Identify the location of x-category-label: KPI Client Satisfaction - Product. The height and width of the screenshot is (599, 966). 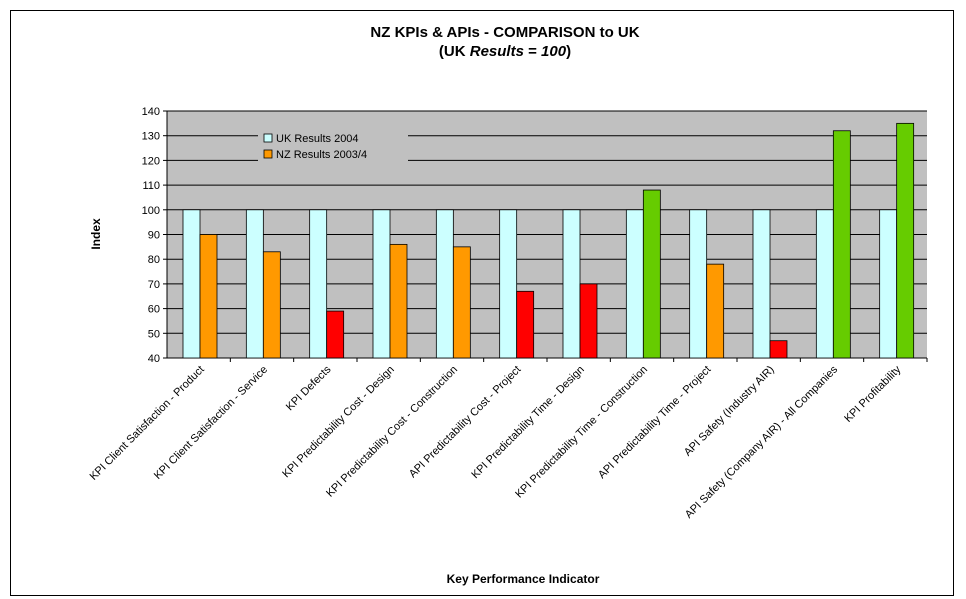
(147, 423).